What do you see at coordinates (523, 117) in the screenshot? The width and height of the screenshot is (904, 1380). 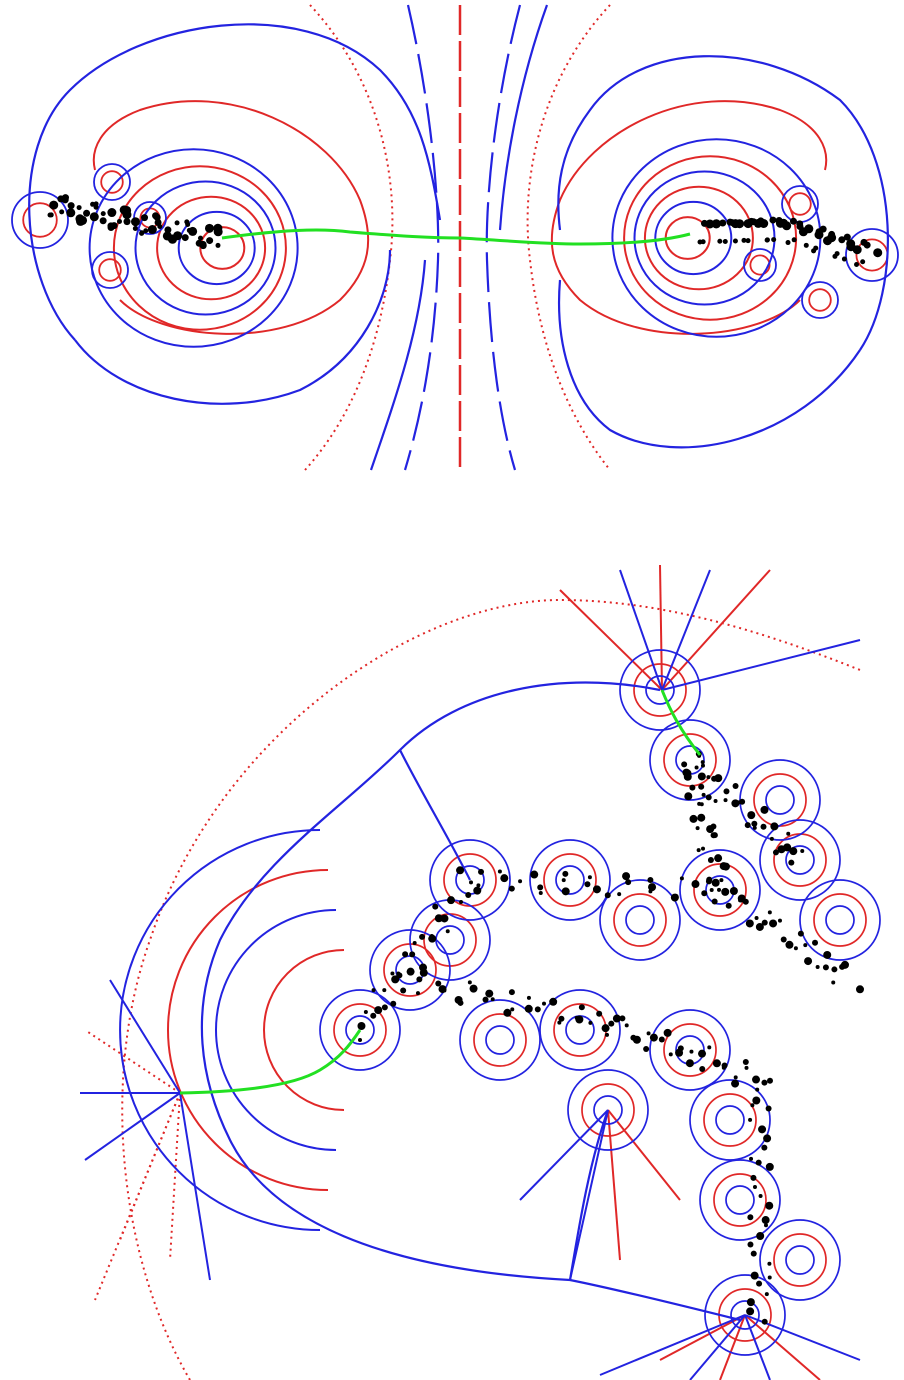 I see `ray-right-top` at bounding box center [523, 117].